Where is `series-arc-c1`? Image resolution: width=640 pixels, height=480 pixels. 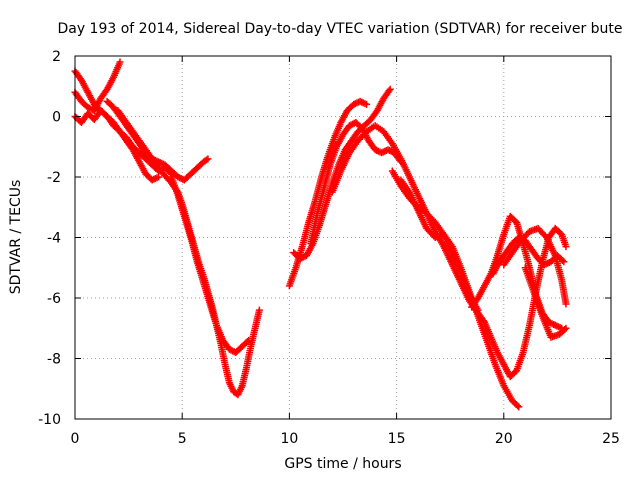
series-arc-c1 is located at coordinates (517, 272).